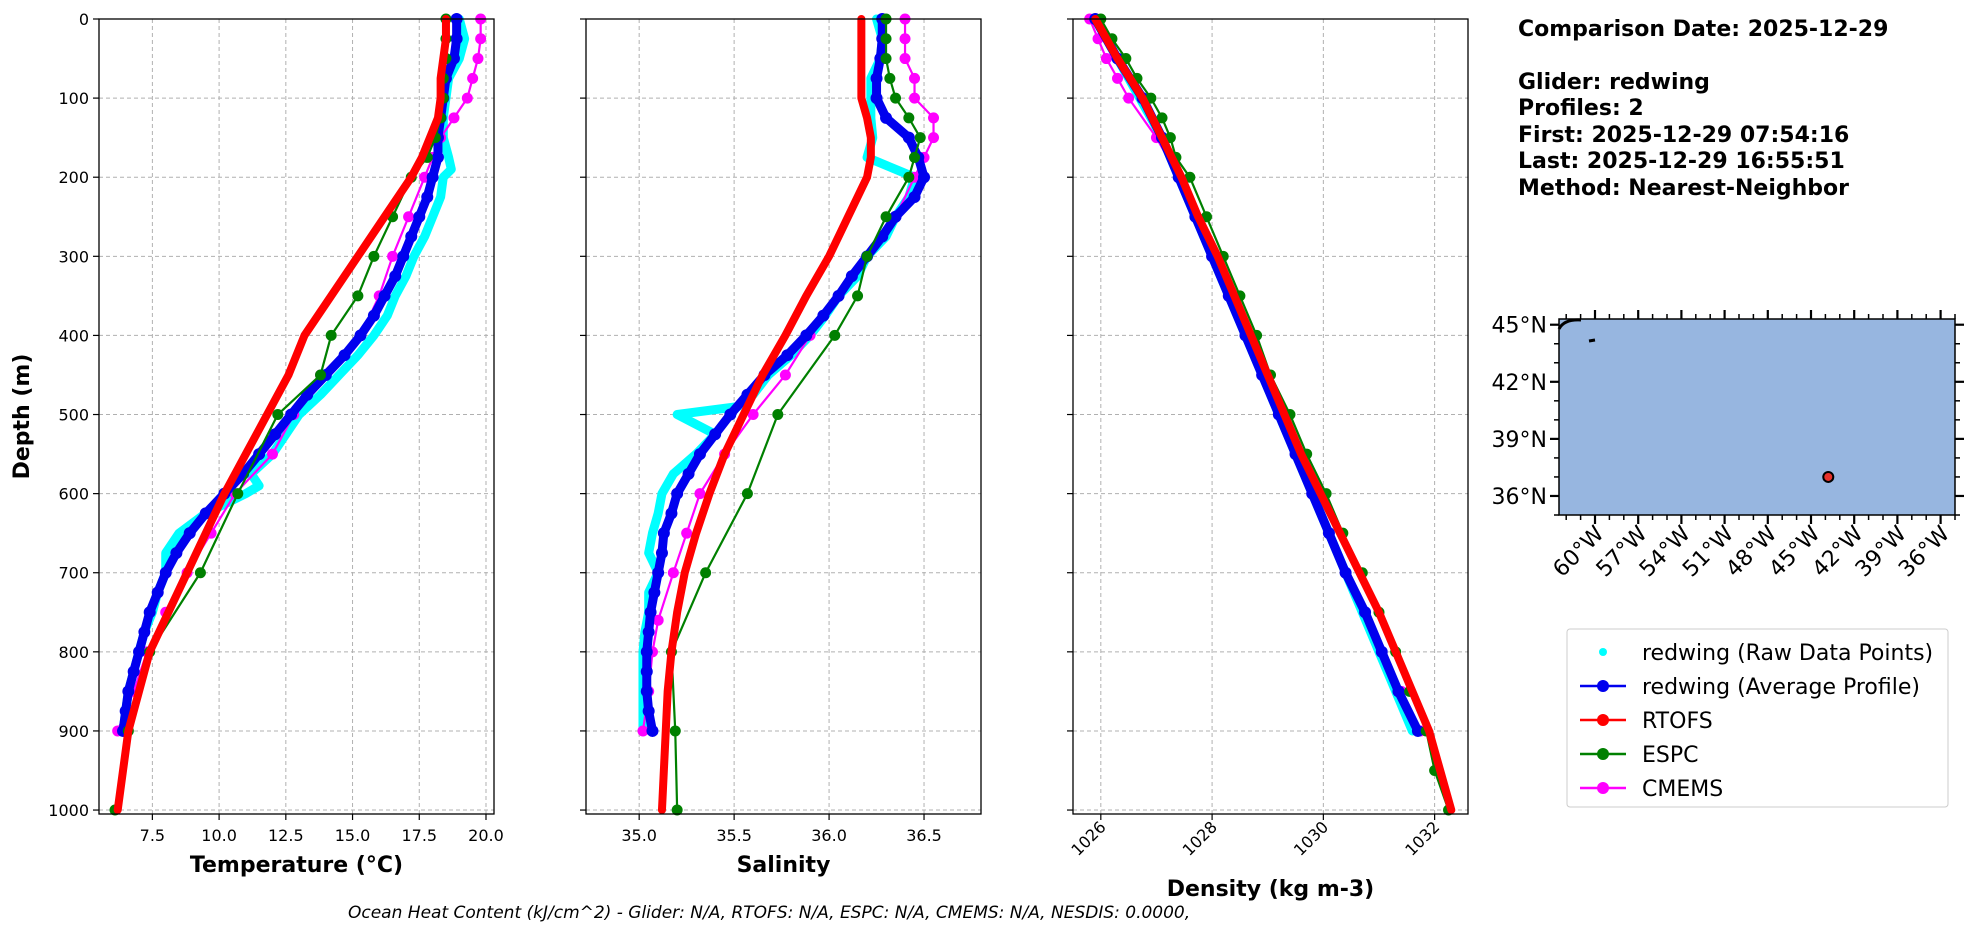 The height and width of the screenshot is (934, 1978). What do you see at coordinates (1651, 789) in the screenshot?
I see `legend-entry: CMEMS` at bounding box center [1651, 789].